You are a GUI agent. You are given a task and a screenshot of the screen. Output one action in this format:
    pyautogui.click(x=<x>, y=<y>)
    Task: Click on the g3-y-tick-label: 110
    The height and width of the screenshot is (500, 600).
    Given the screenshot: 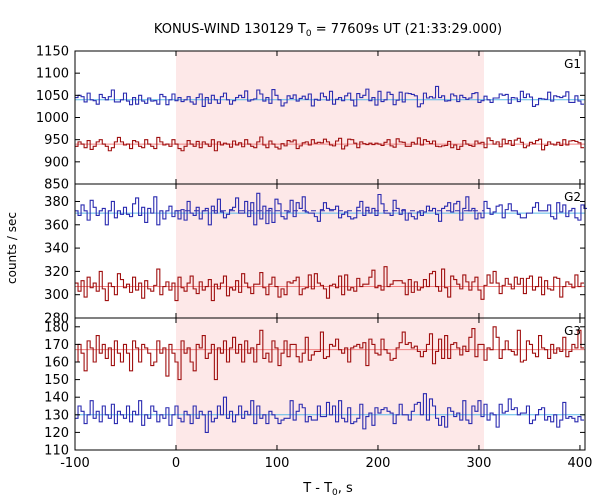 What is the action you would take?
    pyautogui.click(x=56, y=451)
    